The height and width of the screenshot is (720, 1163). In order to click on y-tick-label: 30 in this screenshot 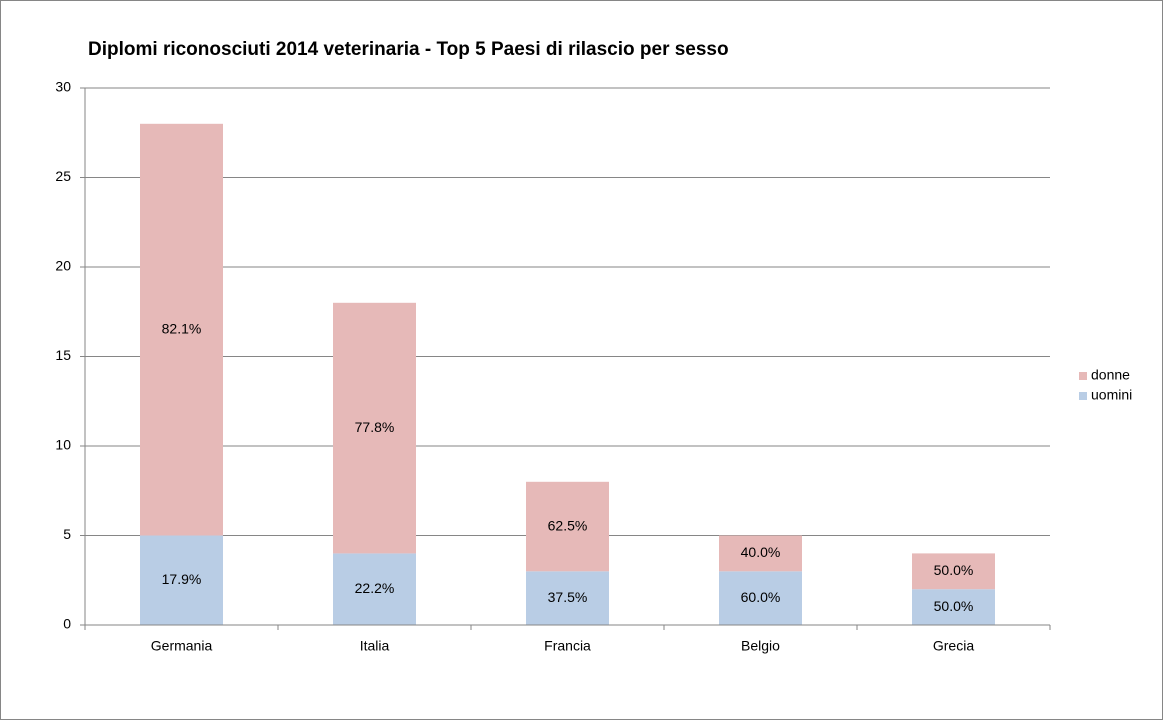, I will do `click(63, 87)`.